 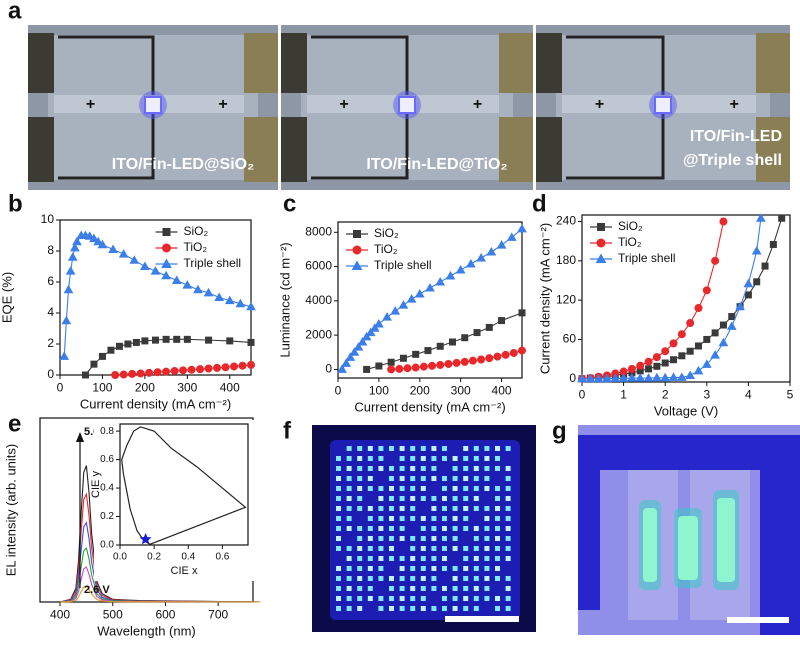 What do you see at coordinates (284, 299) in the screenshot?
I see `y-axis-label: Luminance (cd m⁻²)` at bounding box center [284, 299].